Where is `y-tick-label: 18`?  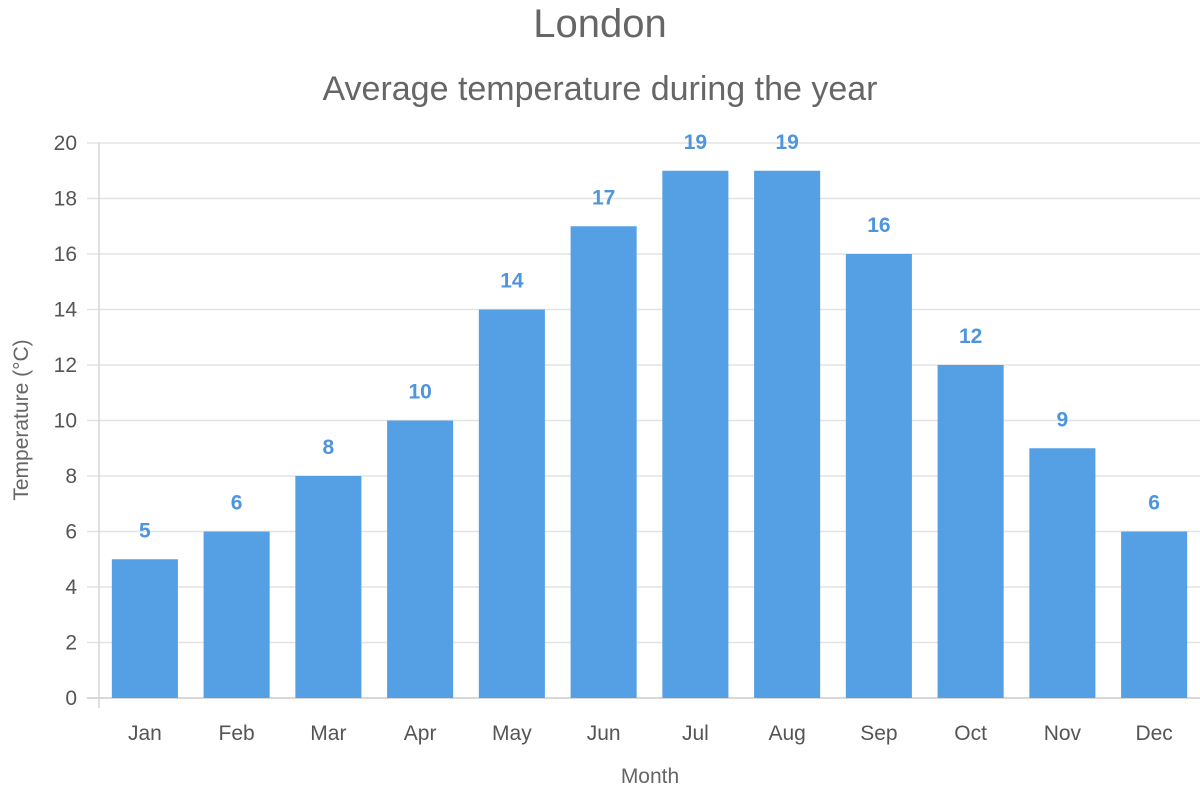
y-tick-label: 18 is located at coordinates (65, 199).